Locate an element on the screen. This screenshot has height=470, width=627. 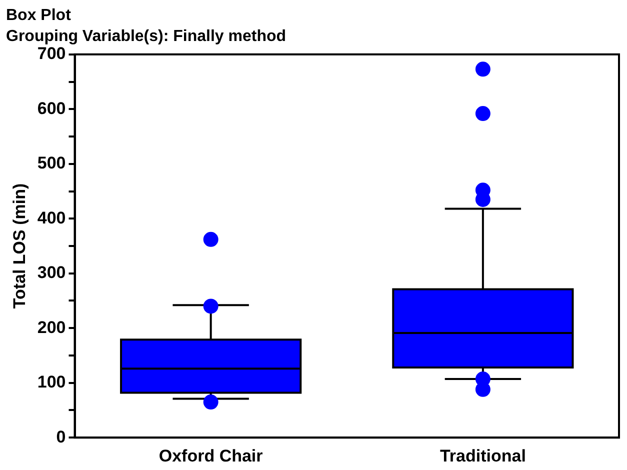
y-tick-label: 300 is located at coordinates (51, 272).